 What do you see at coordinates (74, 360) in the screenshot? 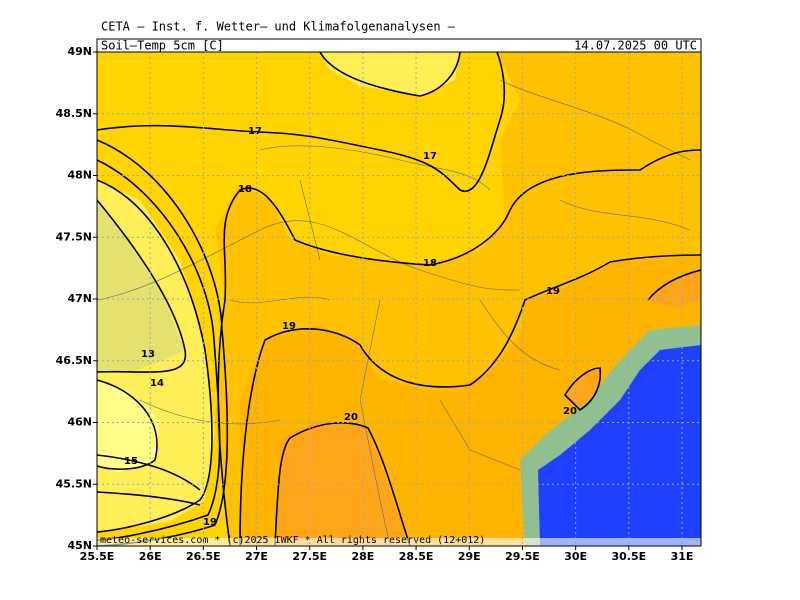
I see `lat-label: 46.5N` at bounding box center [74, 360].